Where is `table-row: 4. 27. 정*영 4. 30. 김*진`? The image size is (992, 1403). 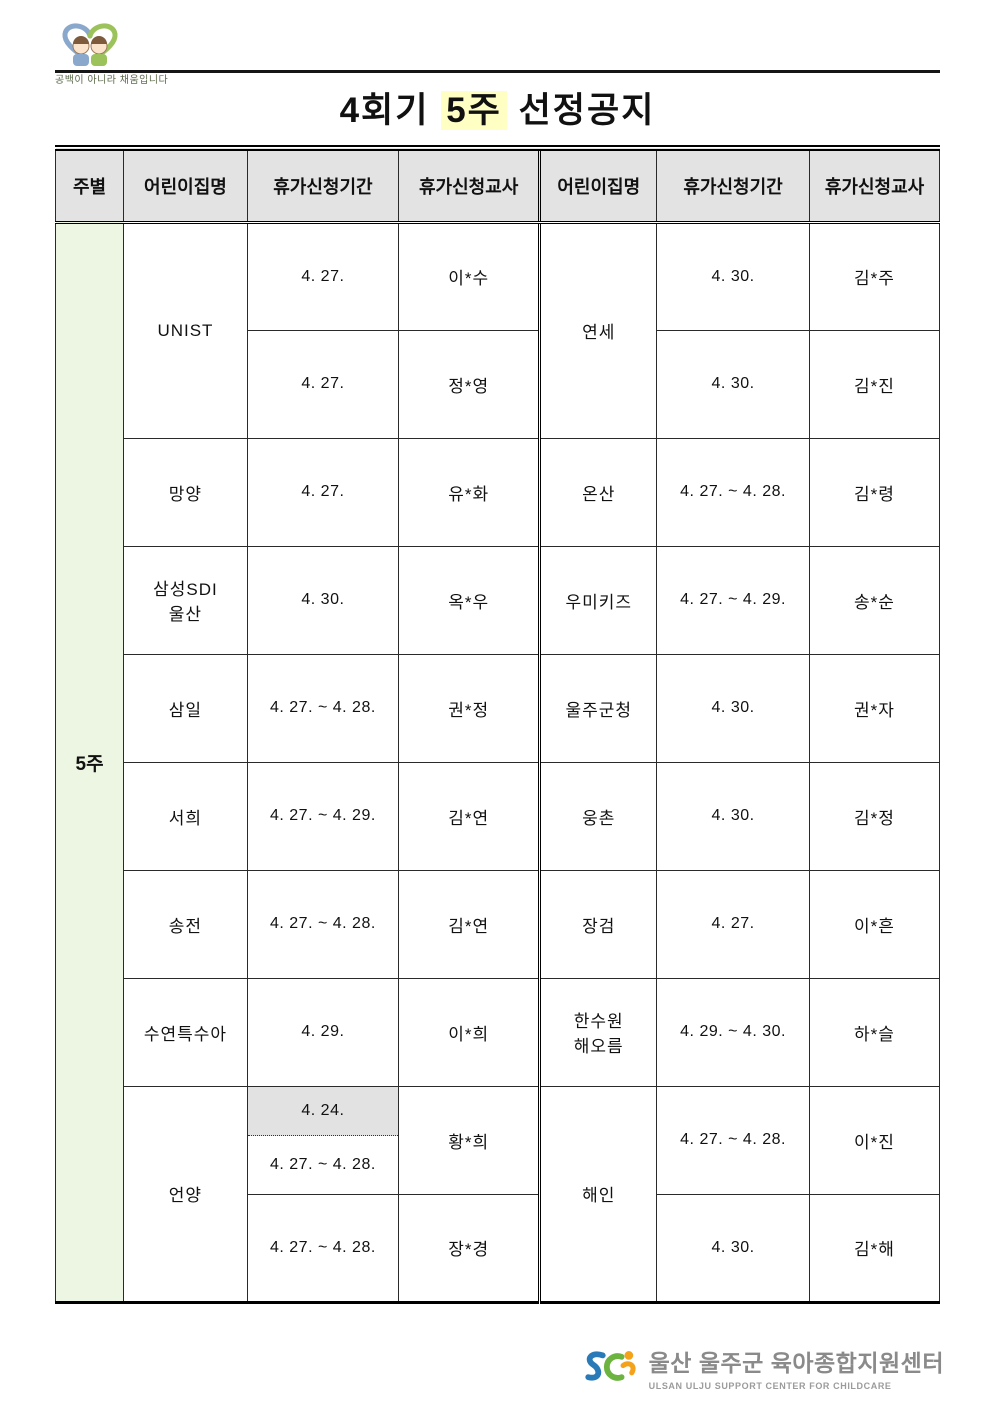
table-row: 4. 27. 정*영 4. 30. 김*진 is located at coordinates (498, 384).